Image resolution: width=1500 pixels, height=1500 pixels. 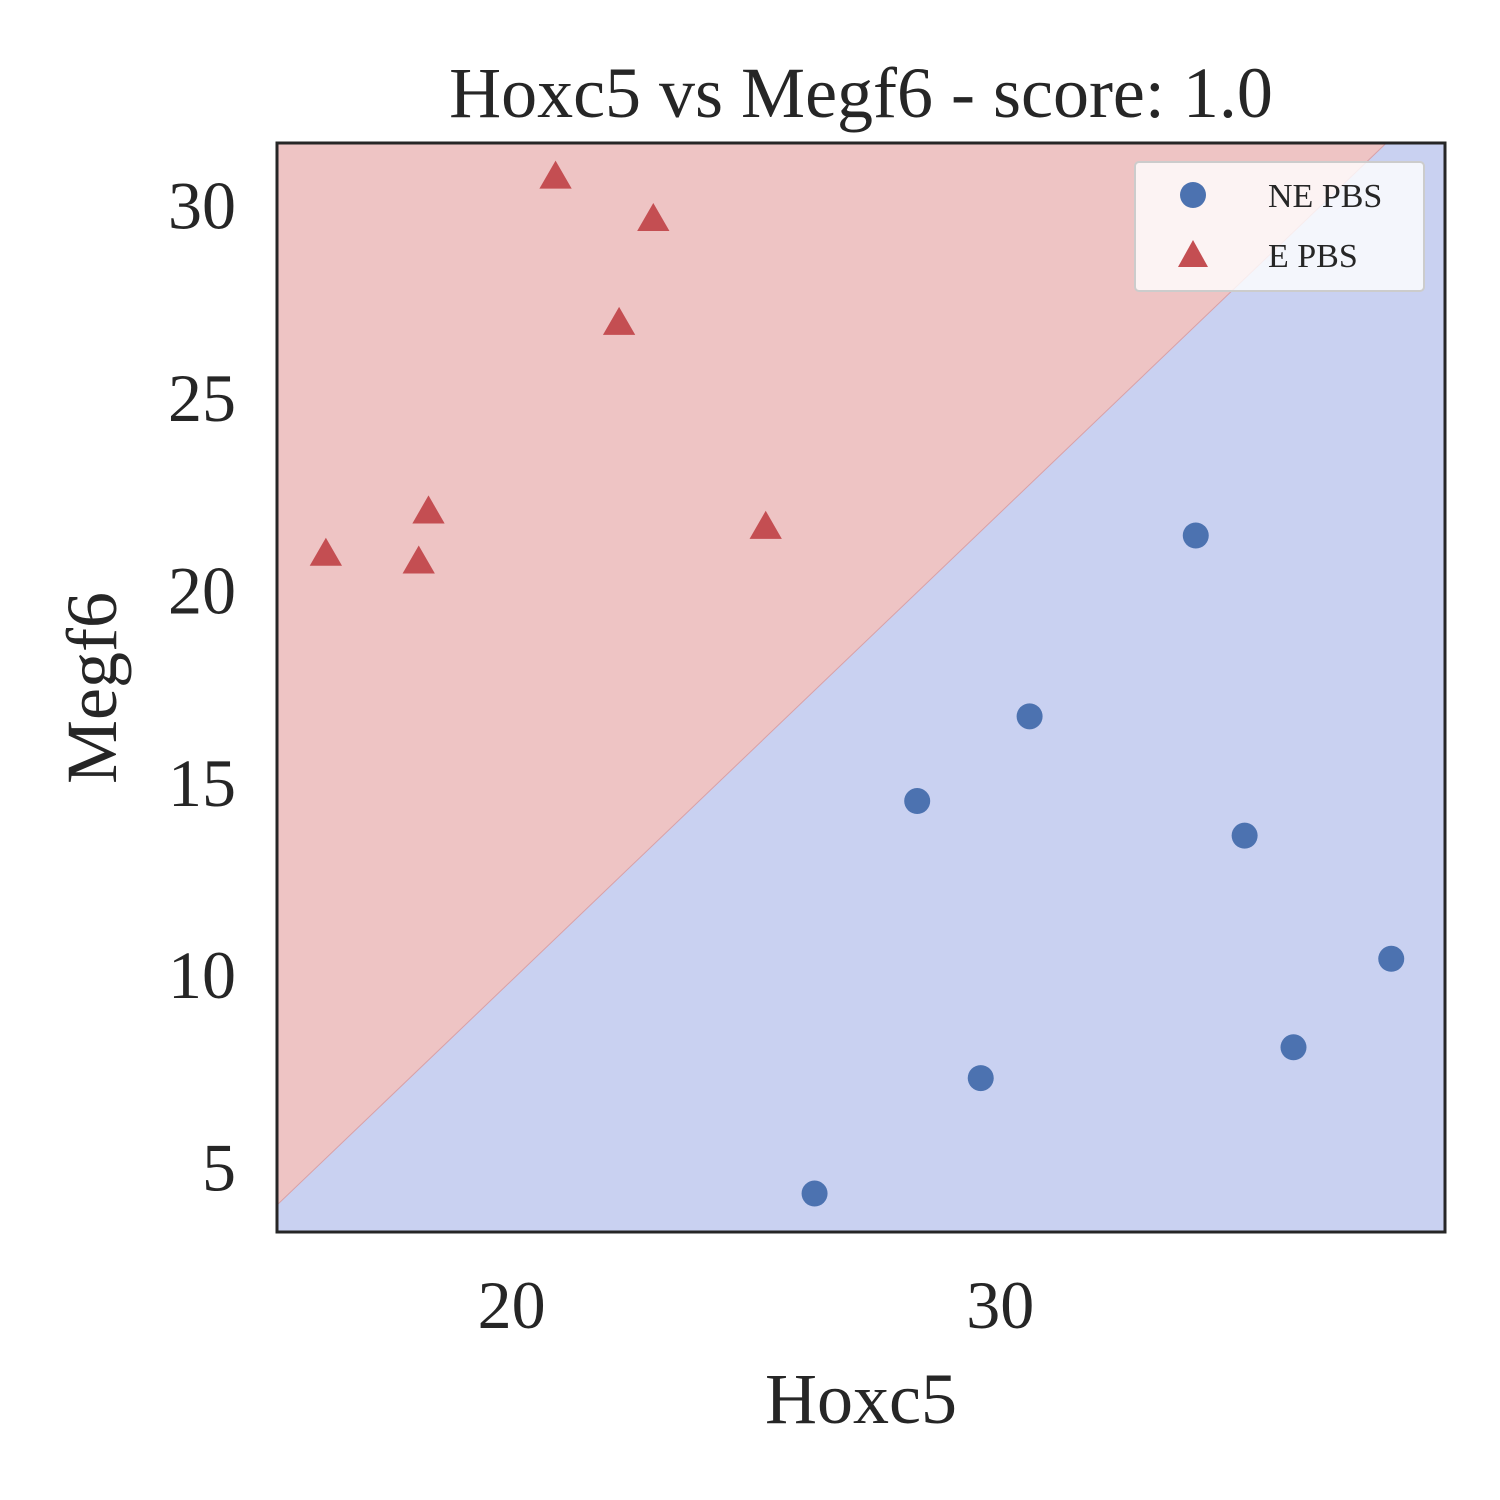 What do you see at coordinates (1000, 1305) in the screenshot?
I see `x-tick-label: 30` at bounding box center [1000, 1305].